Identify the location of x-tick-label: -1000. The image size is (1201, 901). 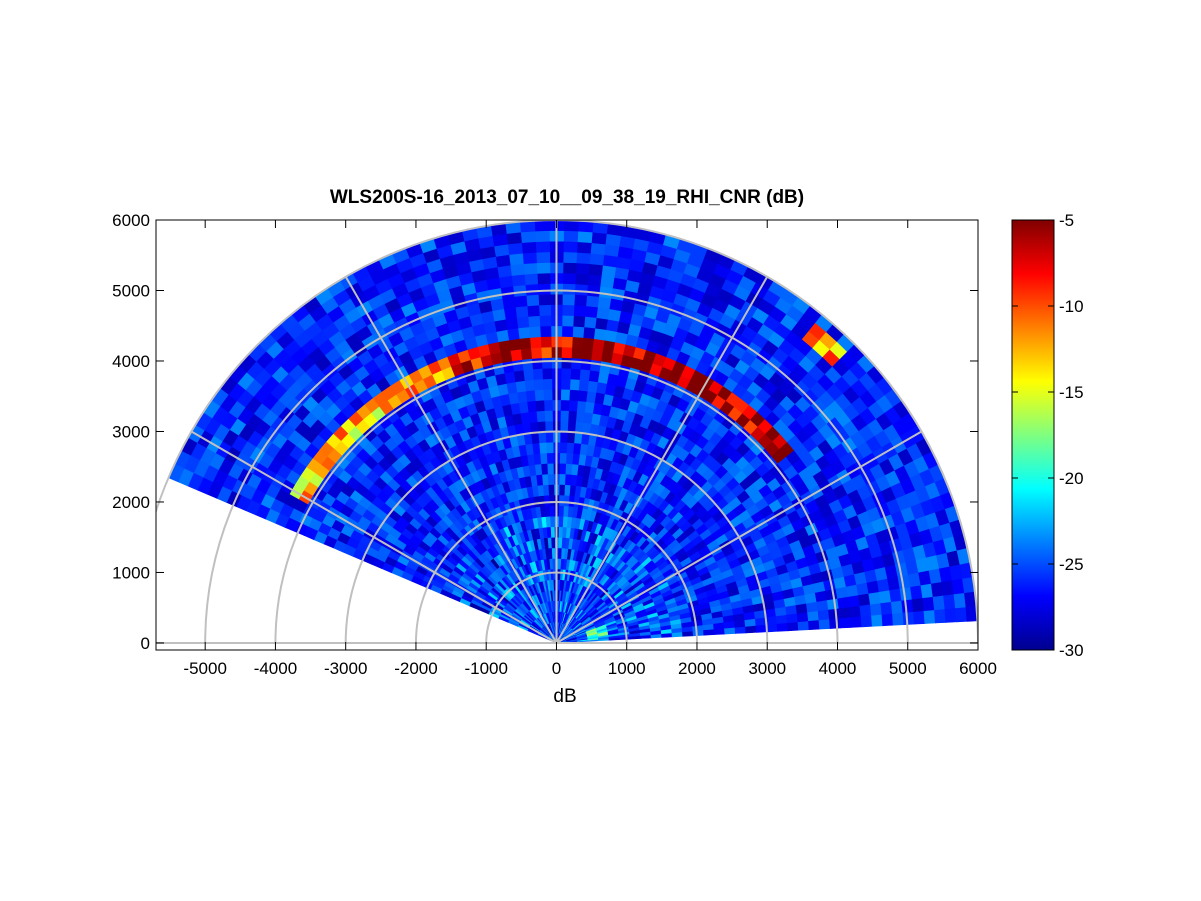
(485, 668).